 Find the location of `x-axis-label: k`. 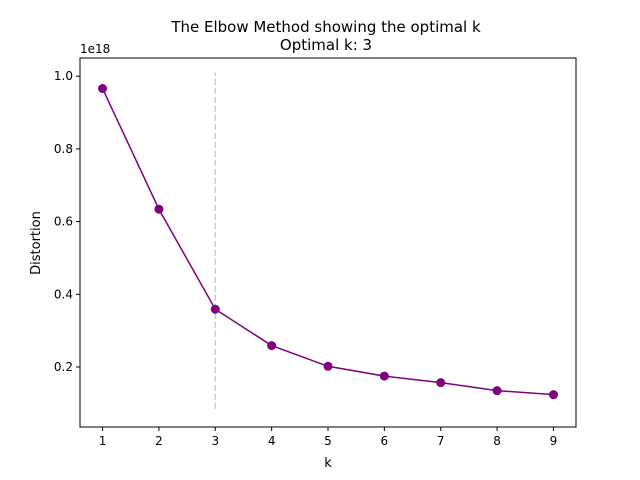

x-axis-label: k is located at coordinates (328, 463).